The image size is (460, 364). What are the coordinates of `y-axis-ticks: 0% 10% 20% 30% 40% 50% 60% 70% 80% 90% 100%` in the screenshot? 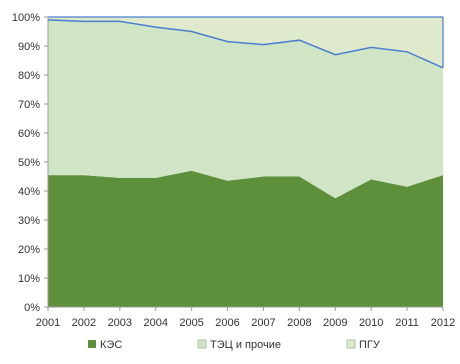 It's located at (30, 163).